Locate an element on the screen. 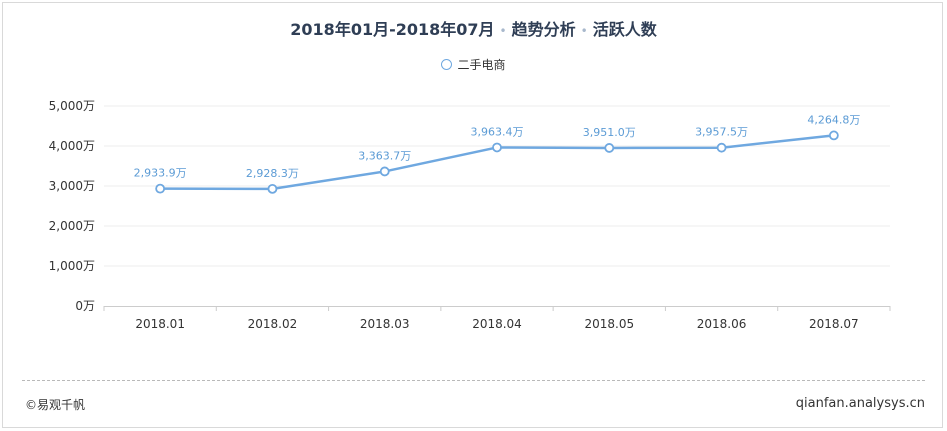  x-tick-label: 2018.01 is located at coordinates (160, 324).